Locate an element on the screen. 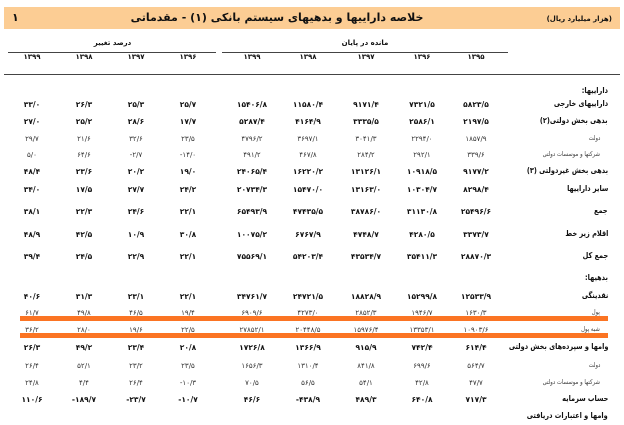 Image resolution: width=624 pixels, height=425 pixels. balance-cell: ۹۱۵/۹ is located at coordinates (366, 347).